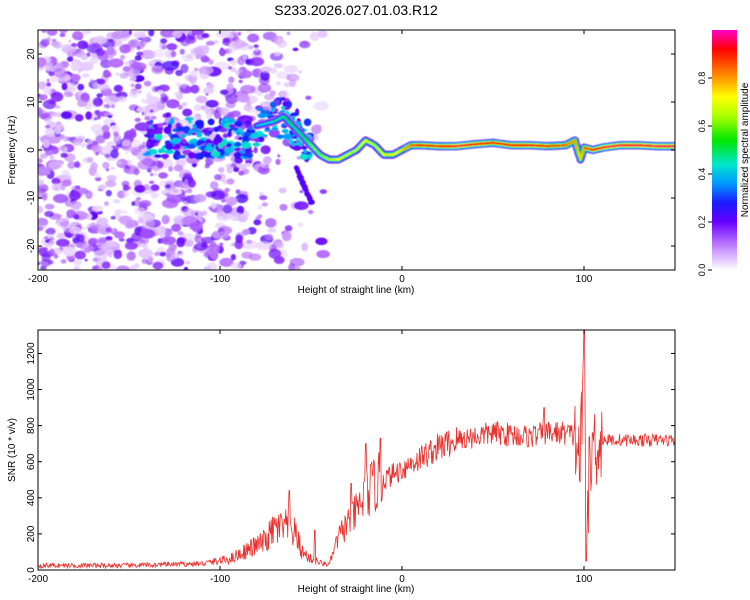 This screenshot has width=750, height=600. What do you see at coordinates (402, 279) in the screenshot?
I see `spectrogram-x-tick-label: 0` at bounding box center [402, 279].